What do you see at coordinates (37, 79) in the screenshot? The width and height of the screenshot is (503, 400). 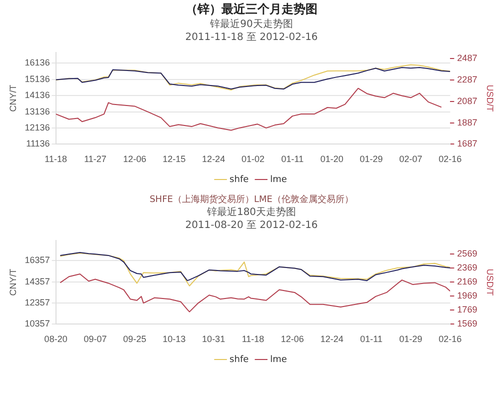 I see `y-tick-label: 15136` at bounding box center [37, 79].